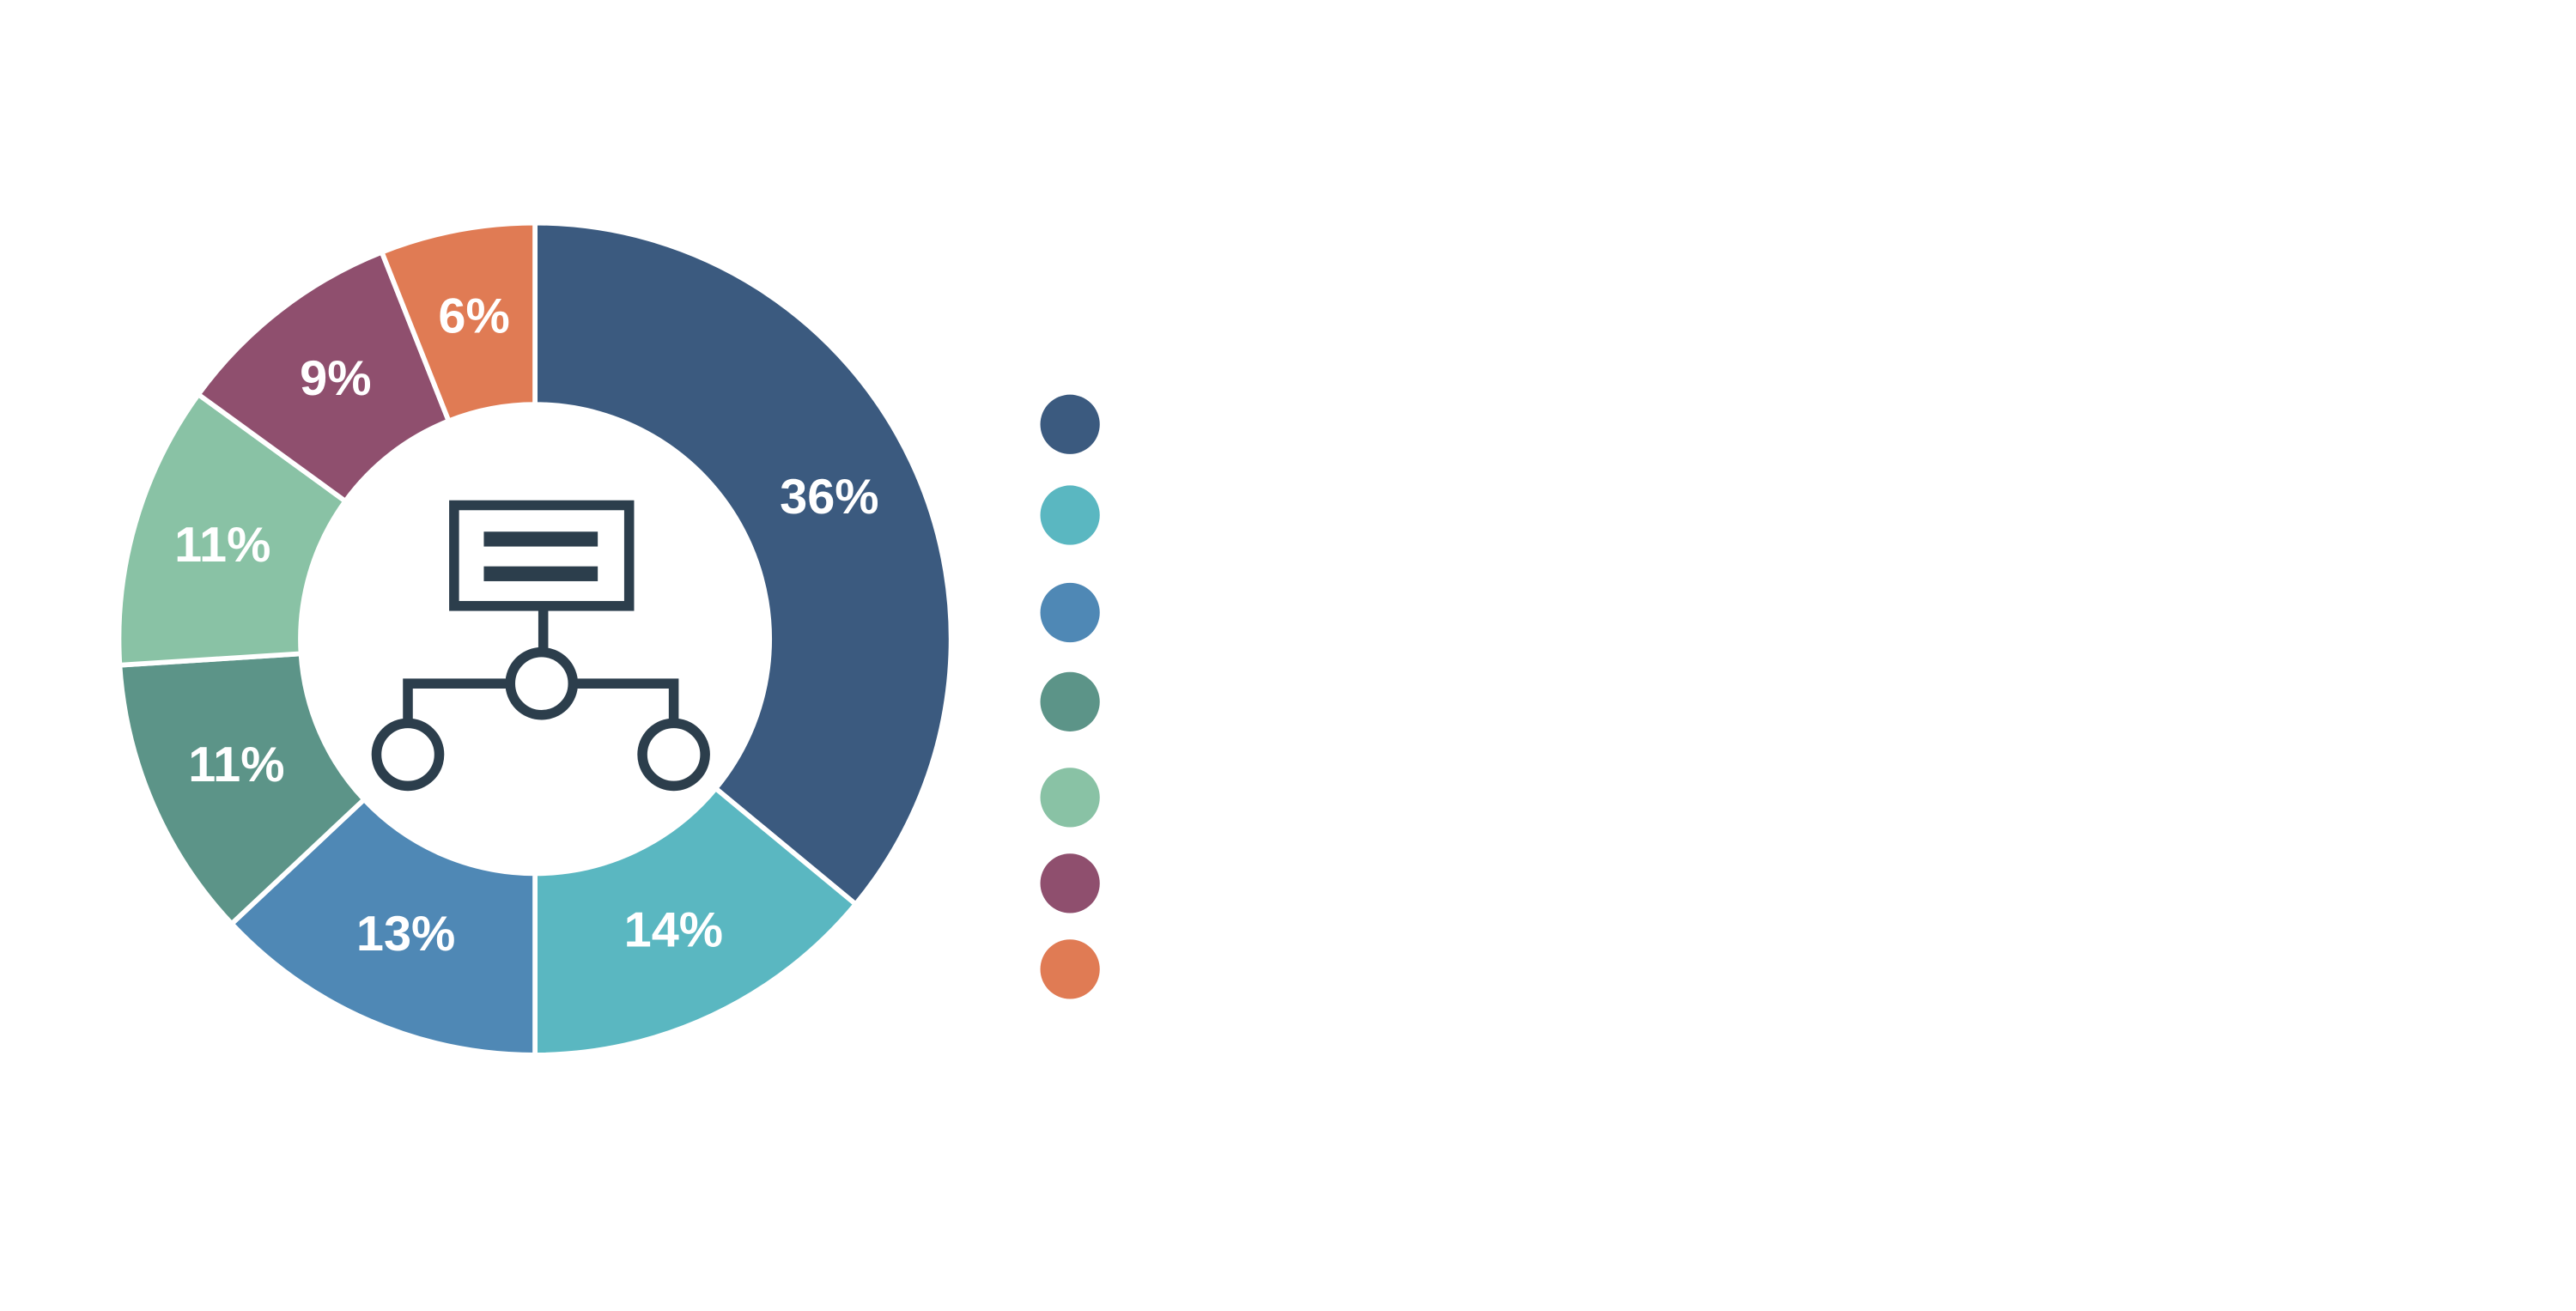 This screenshot has height=1311, width=2576. I want to click on data-label: 13%, so click(406, 934).